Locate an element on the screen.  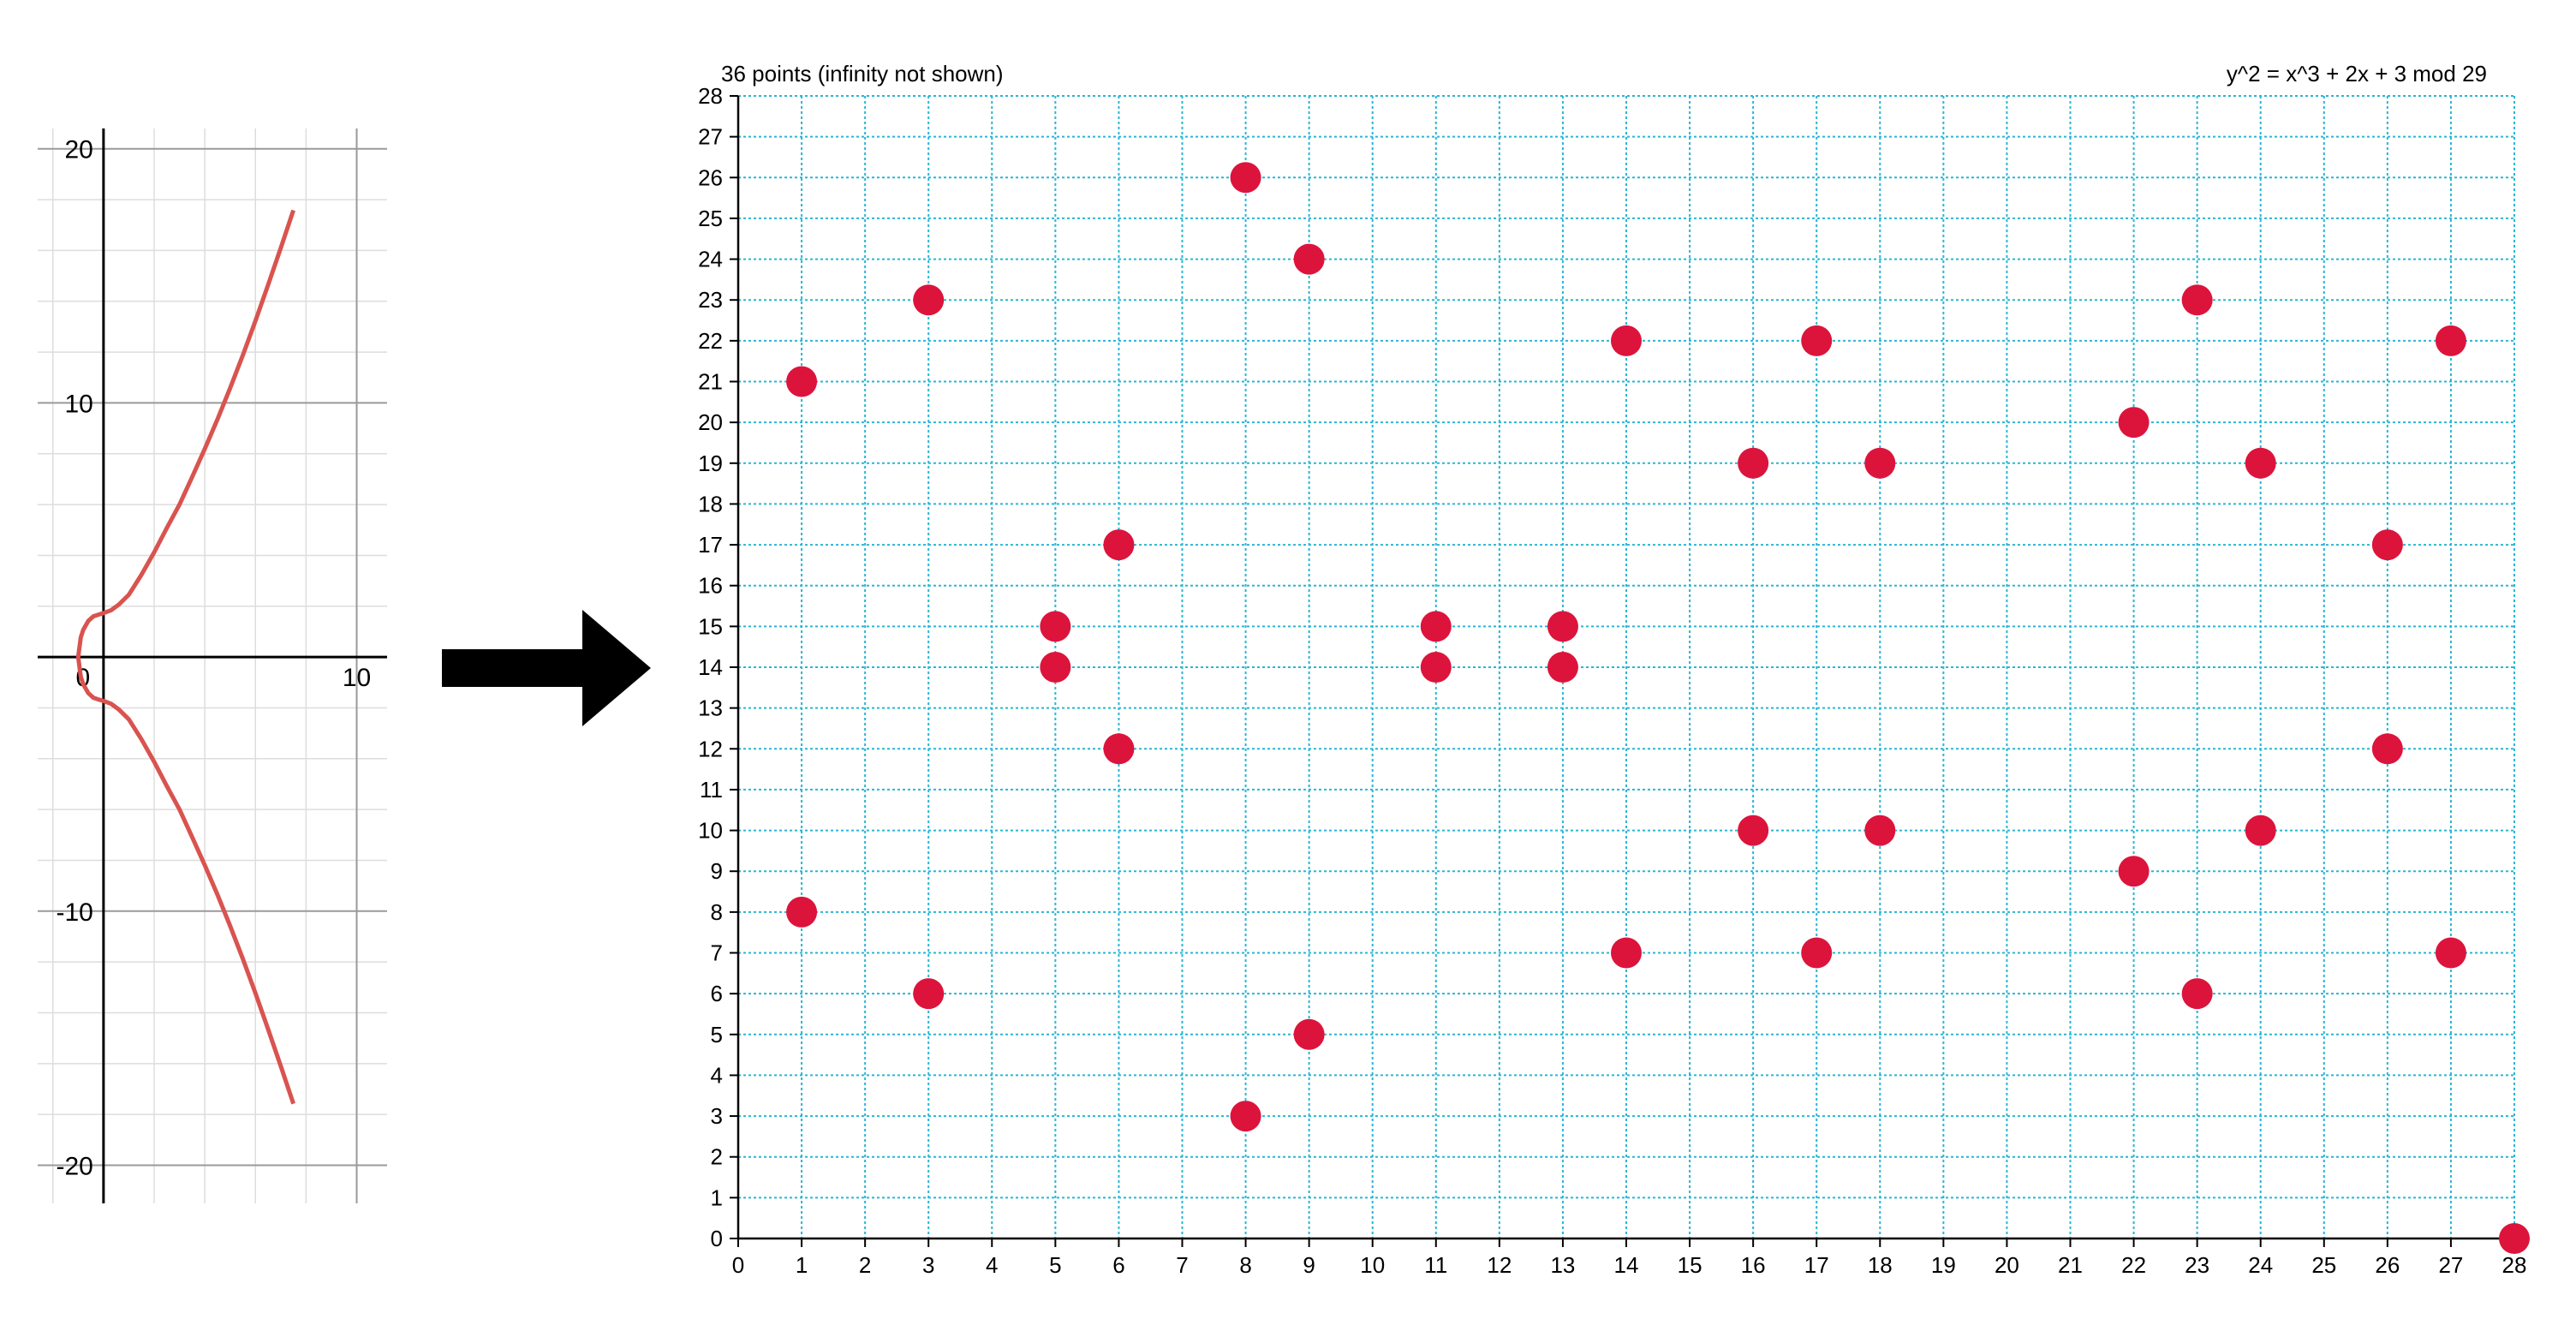
x-tick-label: 6 is located at coordinates (1118, 1265).